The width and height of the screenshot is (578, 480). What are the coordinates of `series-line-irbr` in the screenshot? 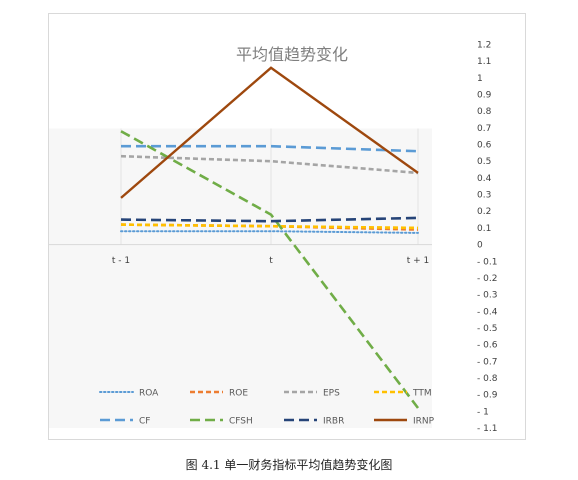 It's located at (269, 219).